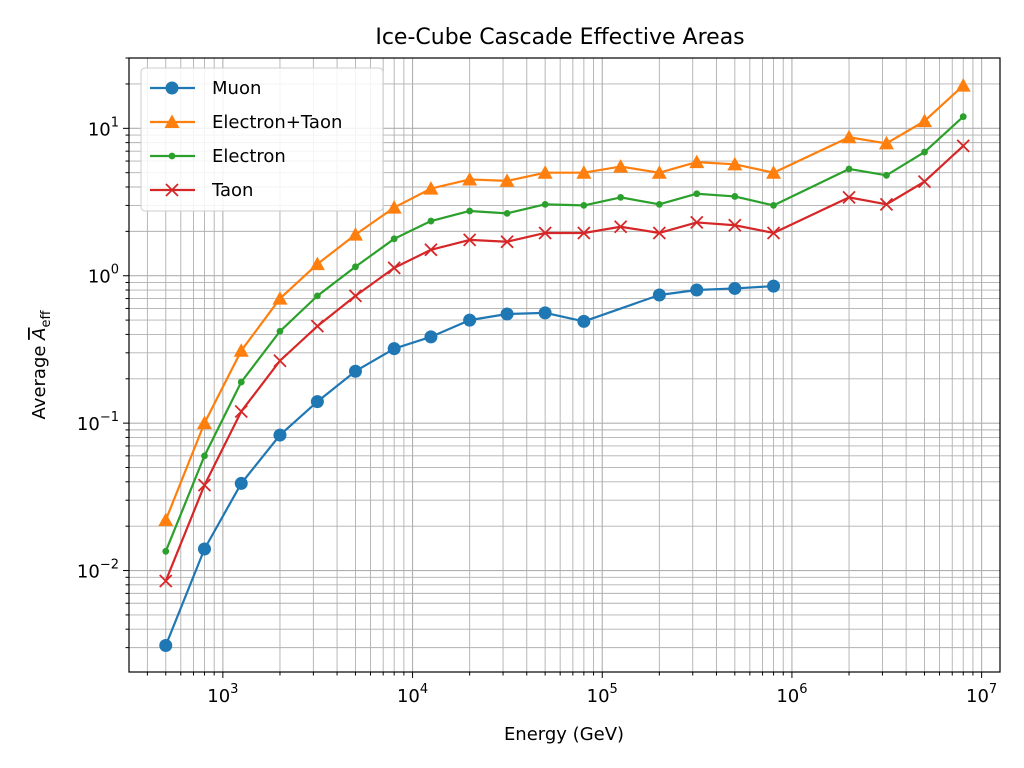 The height and width of the screenshot is (768, 1024). Describe the element at coordinates (602, 694) in the screenshot. I see `x-tick-label: 10⁵` at that location.